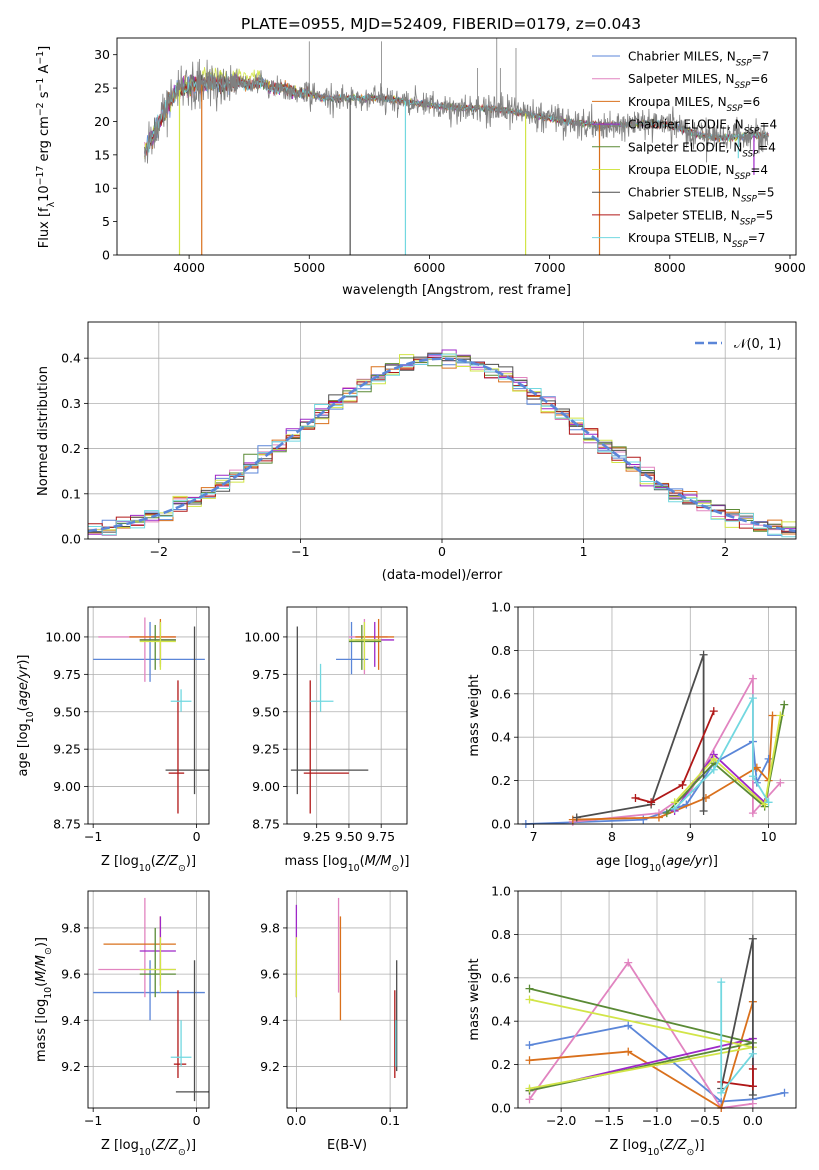 This screenshot has height=1170, width=819. What do you see at coordinates (501, 737) in the screenshot?
I see `y-tick-label: 0.4` at bounding box center [501, 737].